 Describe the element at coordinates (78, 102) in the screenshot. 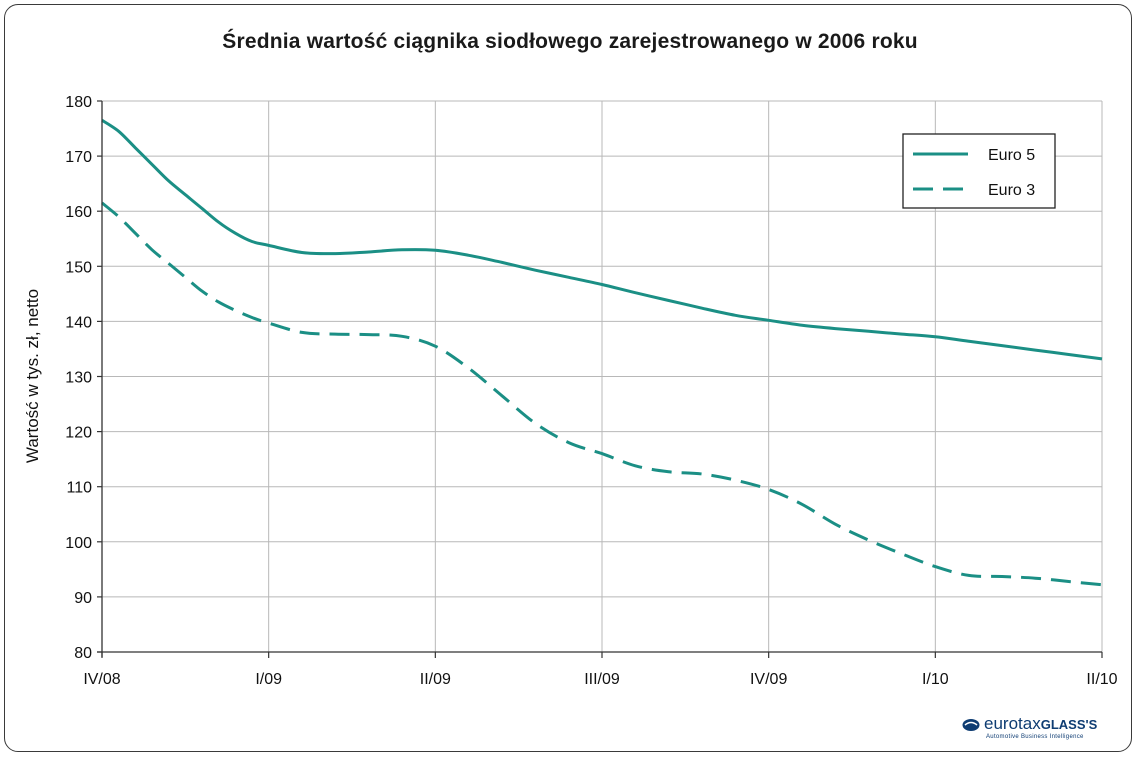

I see `y-tick-label: 180` at that location.